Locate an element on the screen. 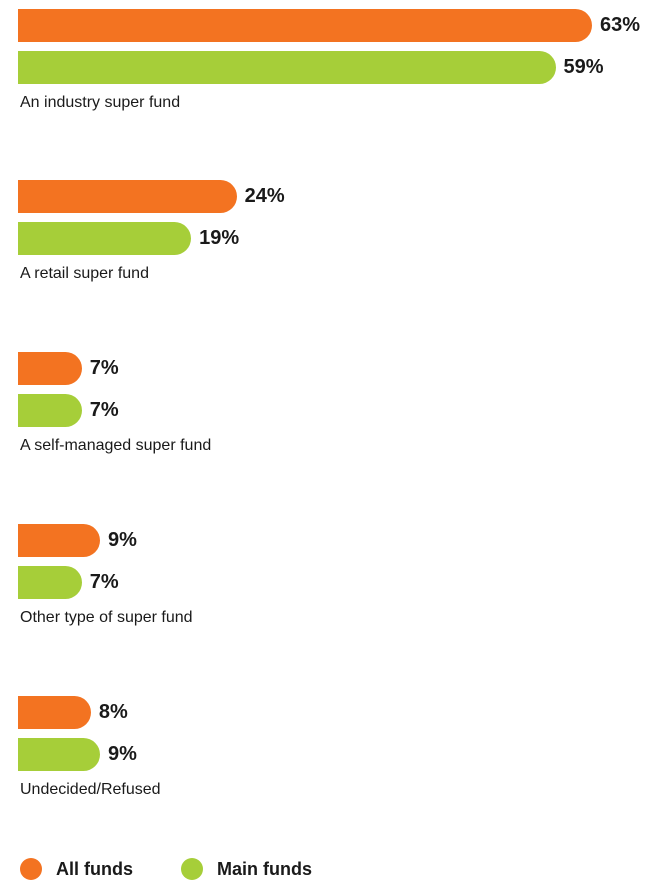 The width and height of the screenshot is (649, 881). legend-label-main-funds: Main funds is located at coordinates (264, 868).